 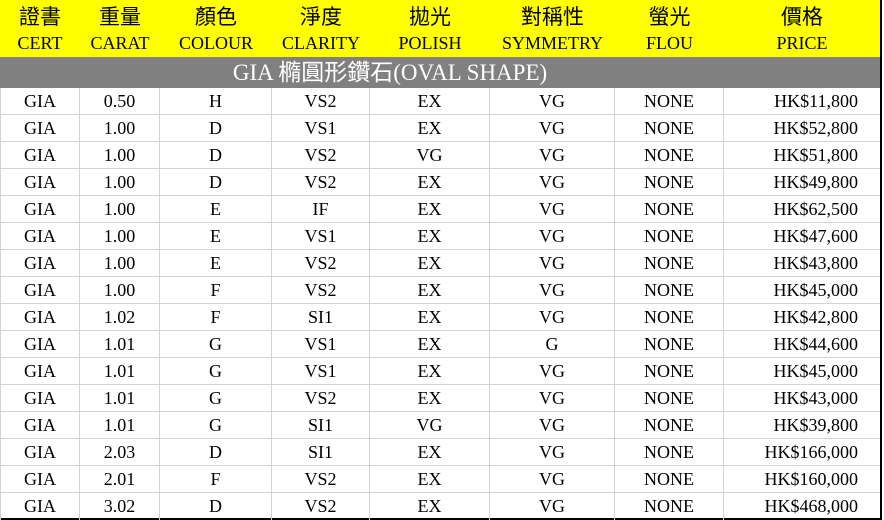 What do you see at coordinates (669, 43) in the screenshot?
I see `col-header-flou-en: FLOU` at bounding box center [669, 43].